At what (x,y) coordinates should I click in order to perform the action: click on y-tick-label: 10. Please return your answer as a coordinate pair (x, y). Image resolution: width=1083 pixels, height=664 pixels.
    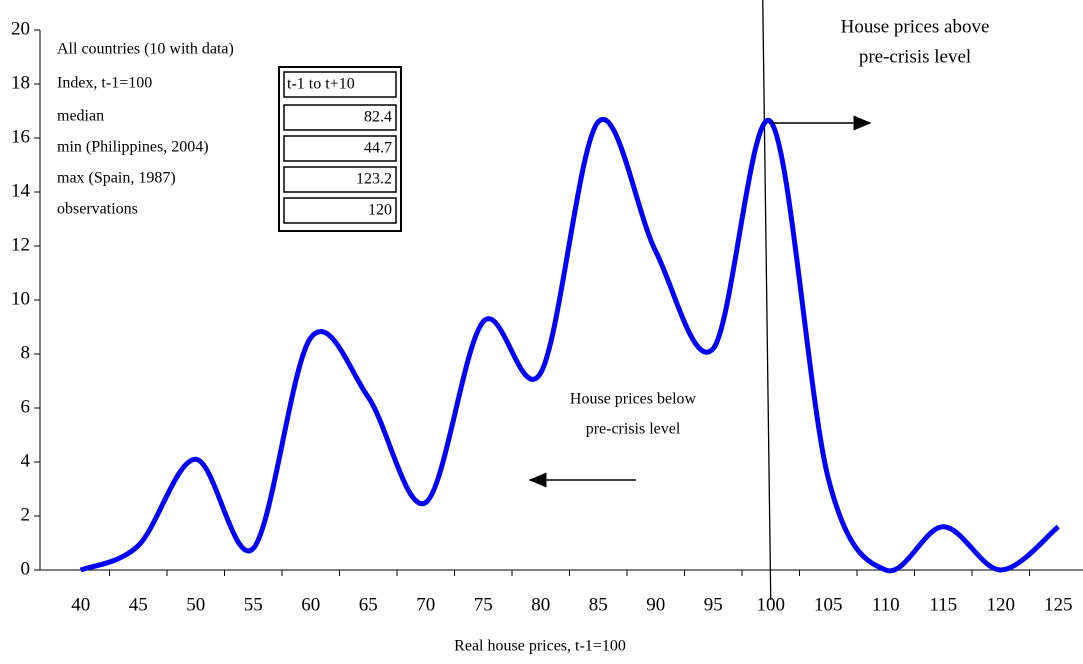
    Looking at the image, I should click on (20, 298).